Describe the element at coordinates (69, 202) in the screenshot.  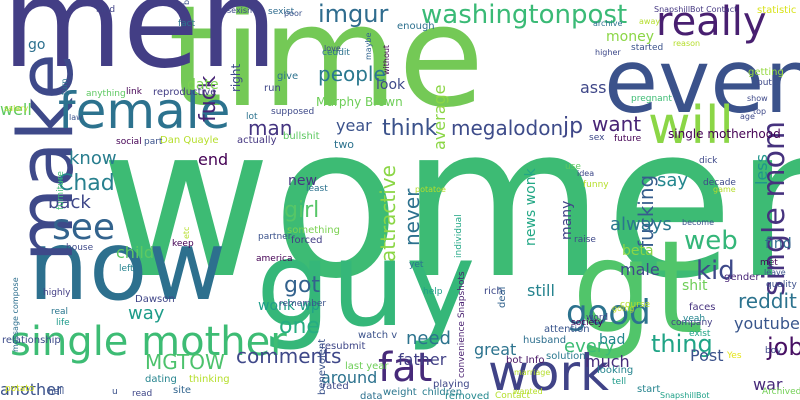
I see `cloud-word: back` at that location.